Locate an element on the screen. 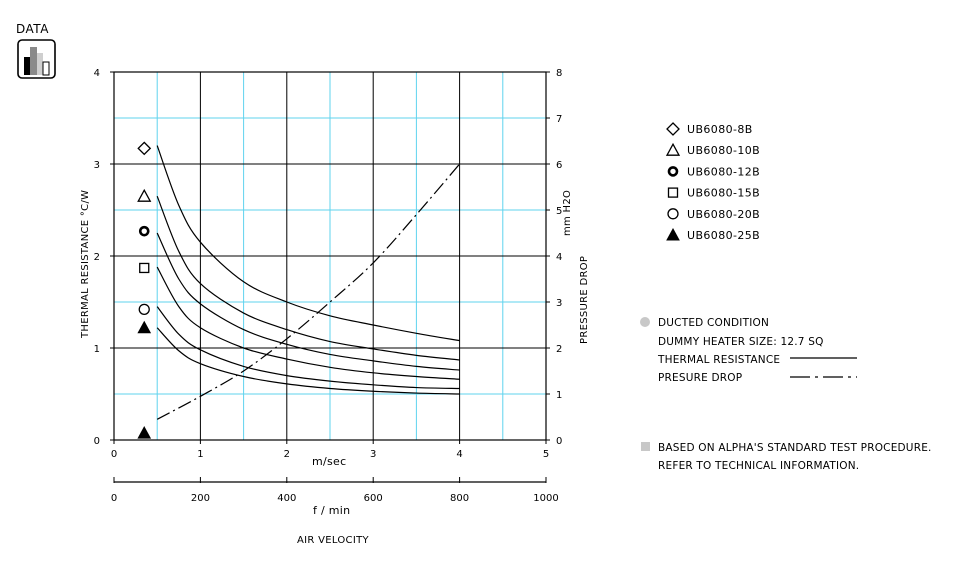  legend-item: UB6080-25B is located at coordinates (713, 234).